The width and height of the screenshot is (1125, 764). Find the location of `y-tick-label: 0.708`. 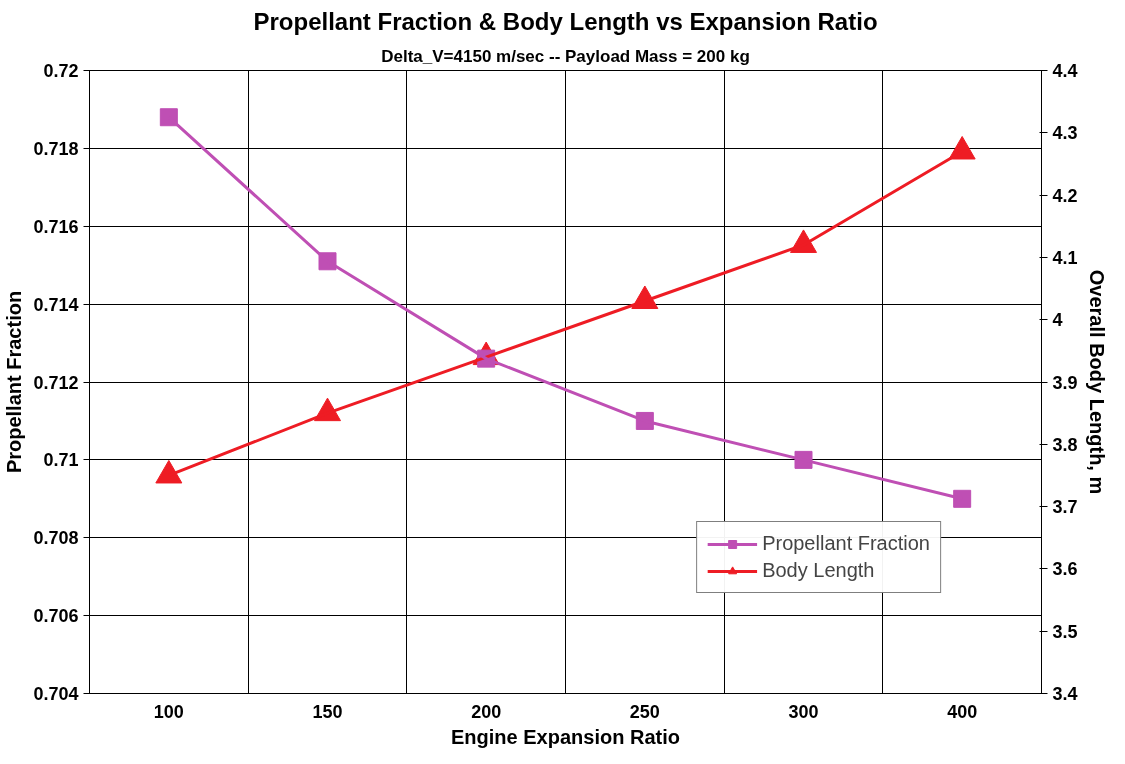

y-tick-label: 0.708 is located at coordinates (56, 538).